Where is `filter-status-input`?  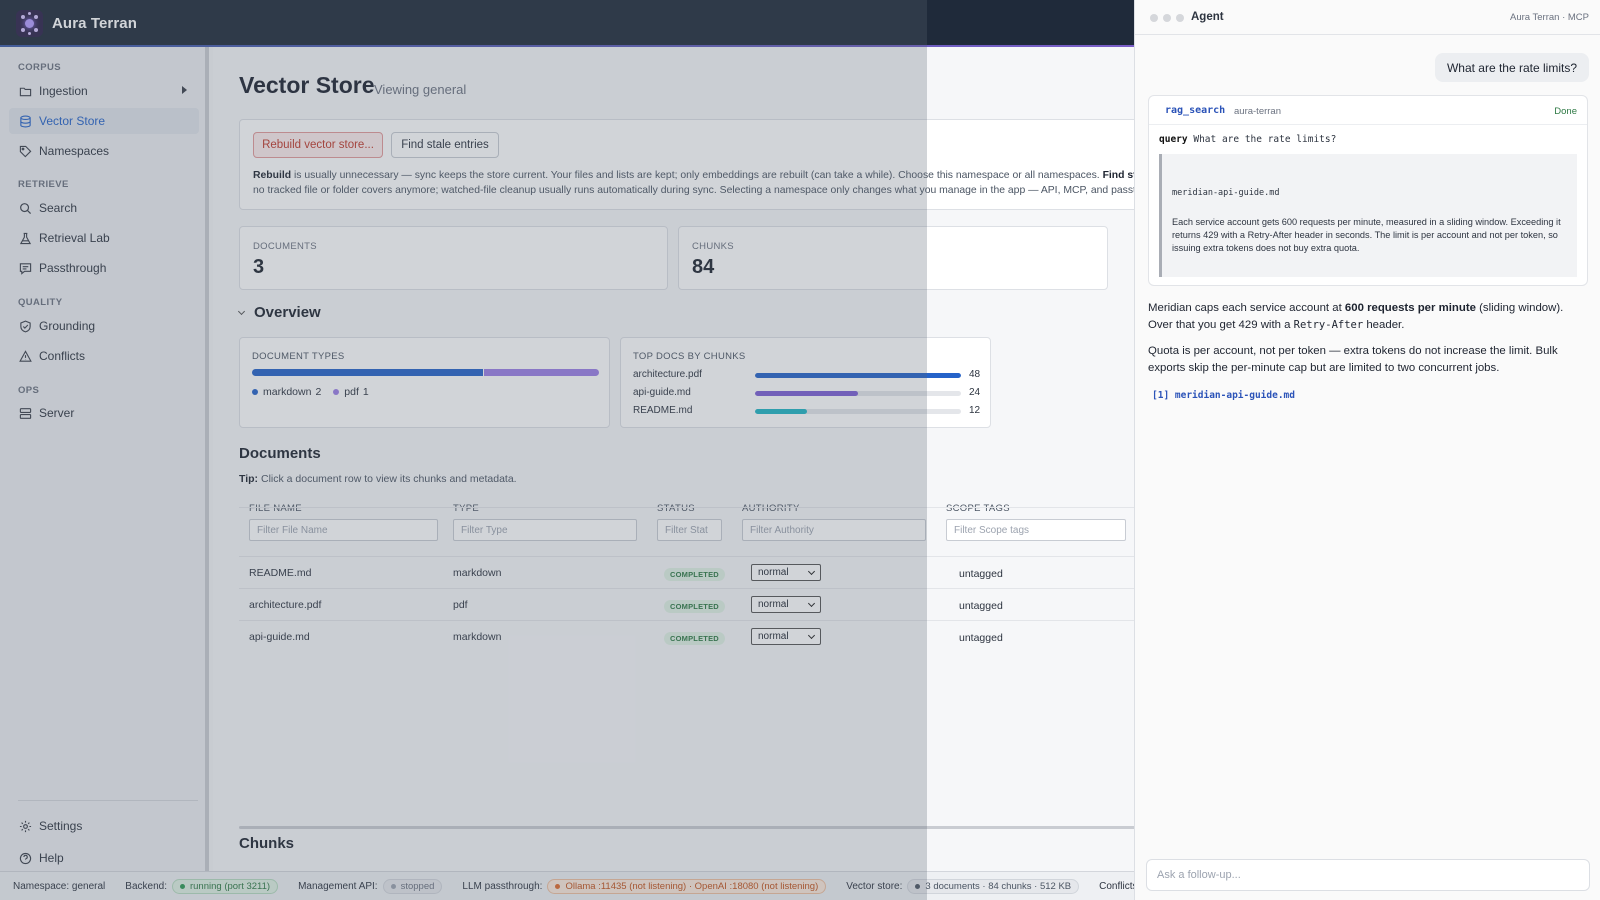
filter-status-input is located at coordinates (689, 530).